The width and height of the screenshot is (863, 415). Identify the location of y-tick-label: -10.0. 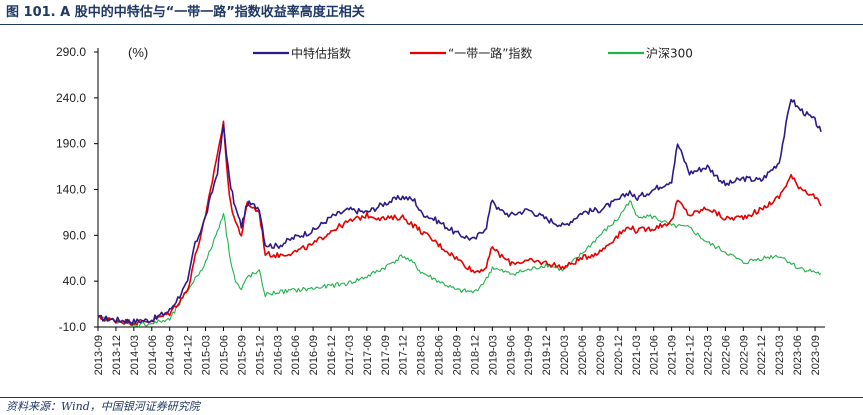
(73, 327).